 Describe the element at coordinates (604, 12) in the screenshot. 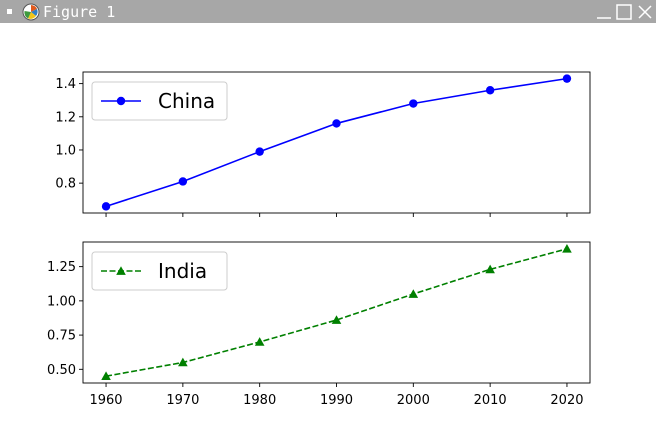

I see `minimize-icon` at that location.